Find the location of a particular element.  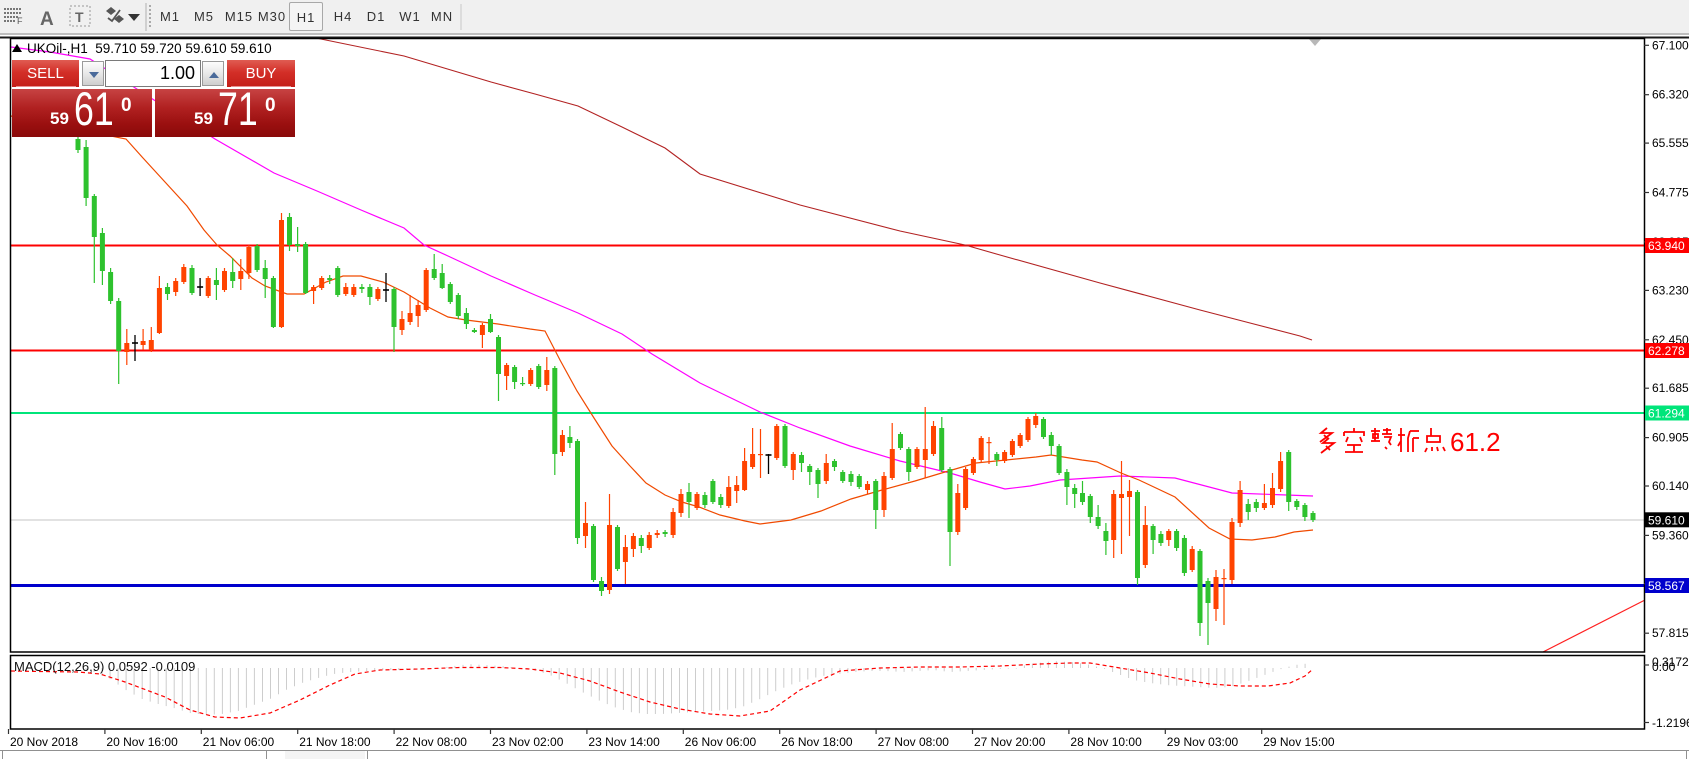

svg-text: 60.140 is located at coordinates (1670, 486).